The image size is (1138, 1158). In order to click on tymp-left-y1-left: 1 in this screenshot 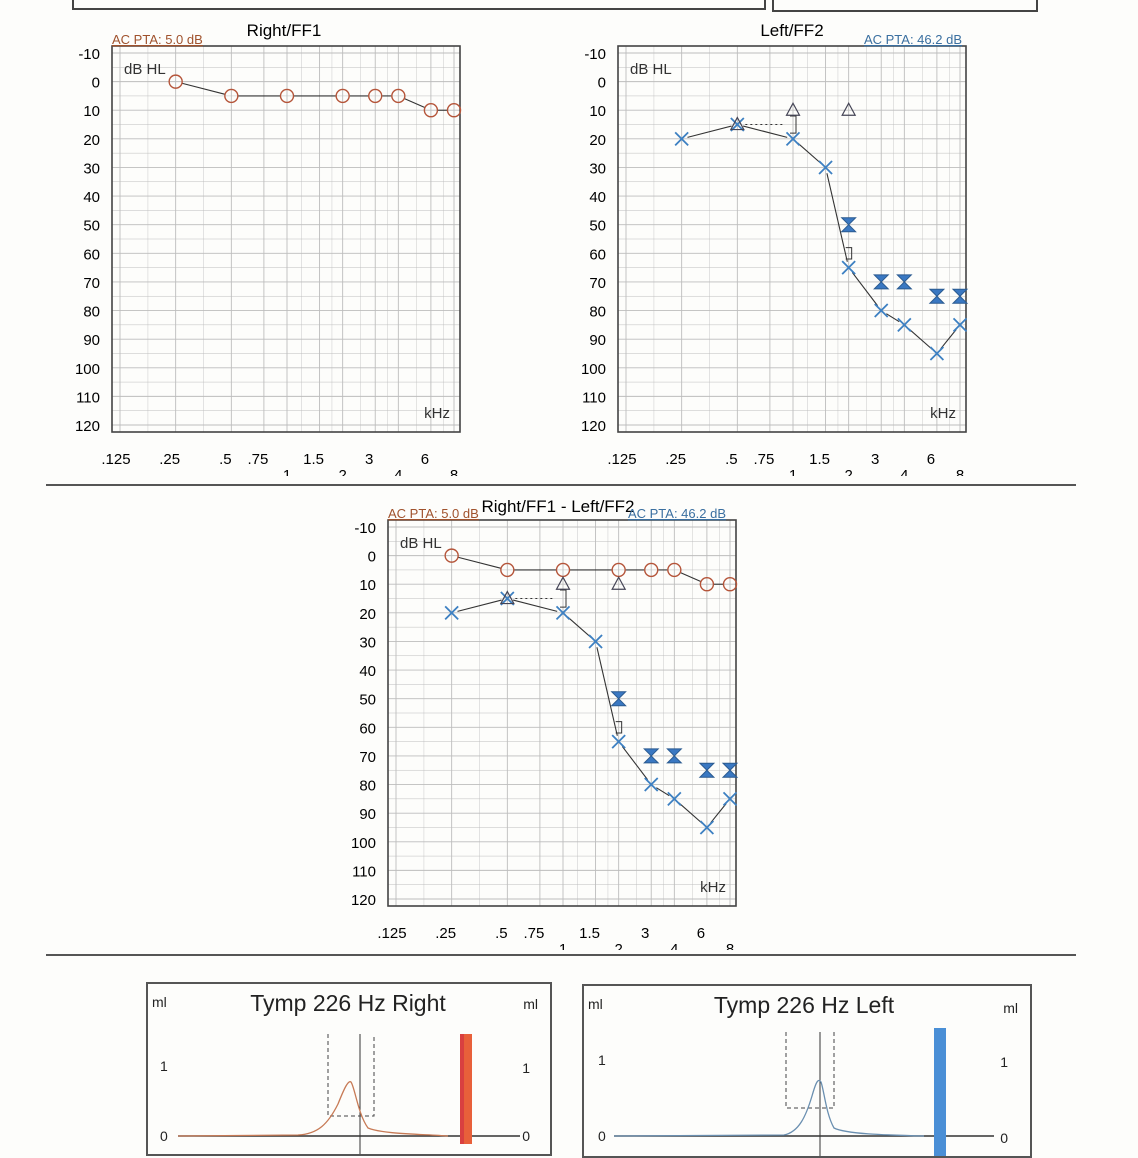, I will do `click(602, 1060)`.